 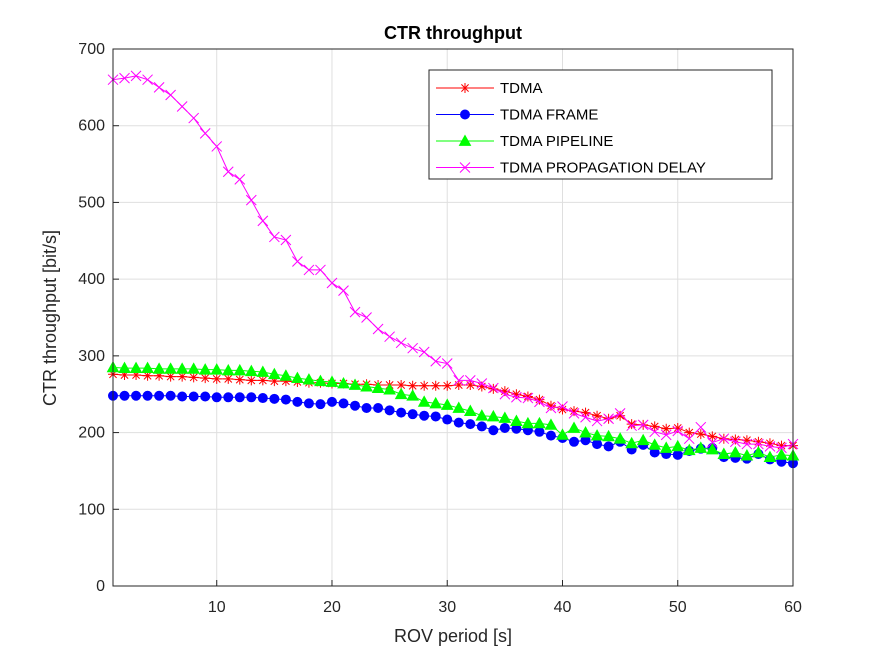 What do you see at coordinates (505, 598) in the screenshot?
I see `x-axis: 10 20 30 40 50 60` at bounding box center [505, 598].